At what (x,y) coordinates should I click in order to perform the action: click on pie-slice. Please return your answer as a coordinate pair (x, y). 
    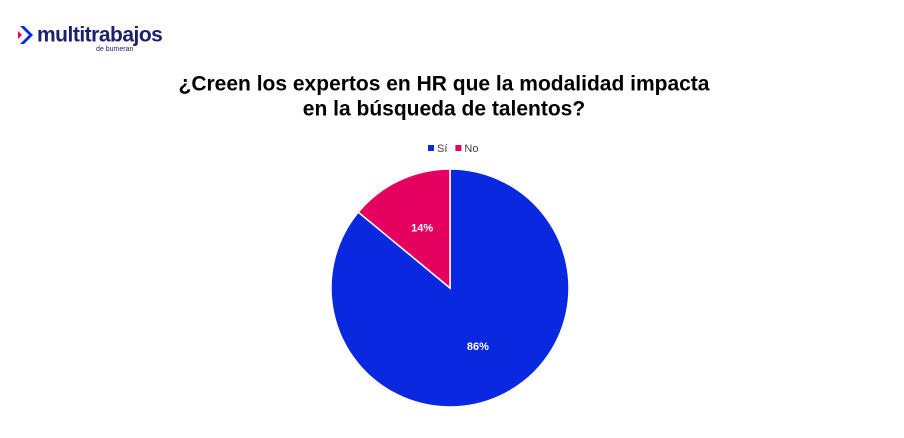
    Looking at the image, I should click on (404, 229).